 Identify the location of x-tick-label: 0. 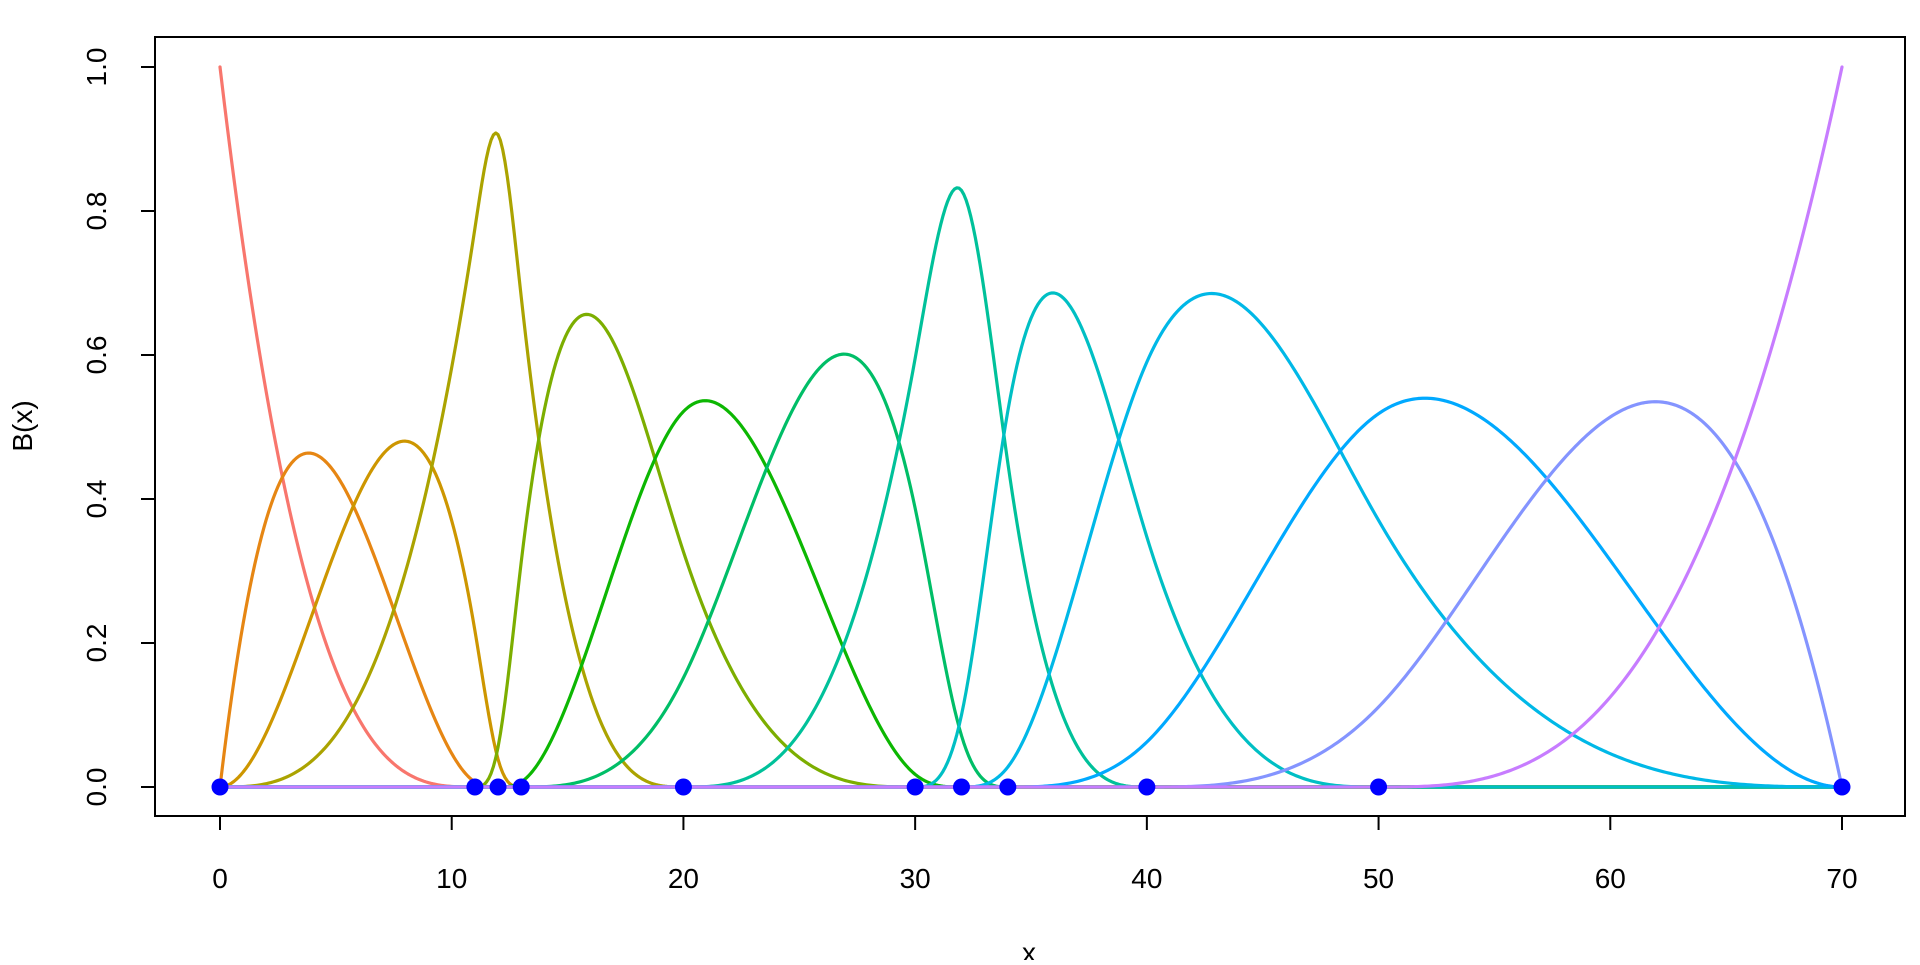
(220, 878).